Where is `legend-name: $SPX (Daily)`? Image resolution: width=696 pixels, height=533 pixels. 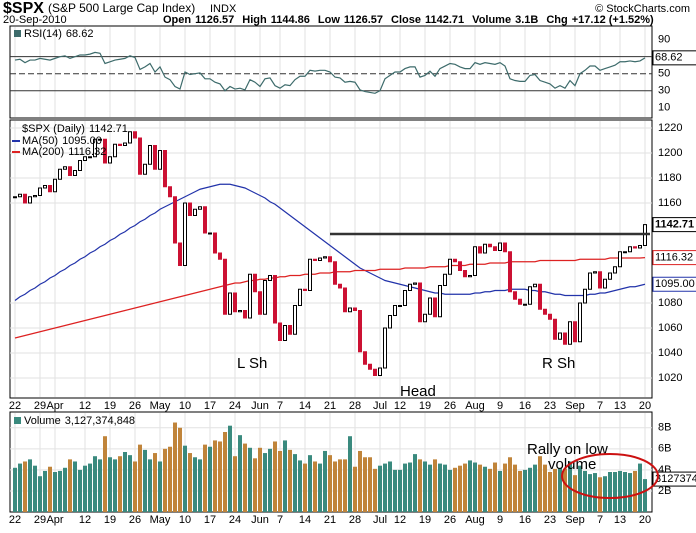
legend-name: $SPX (Daily) is located at coordinates (53, 129).